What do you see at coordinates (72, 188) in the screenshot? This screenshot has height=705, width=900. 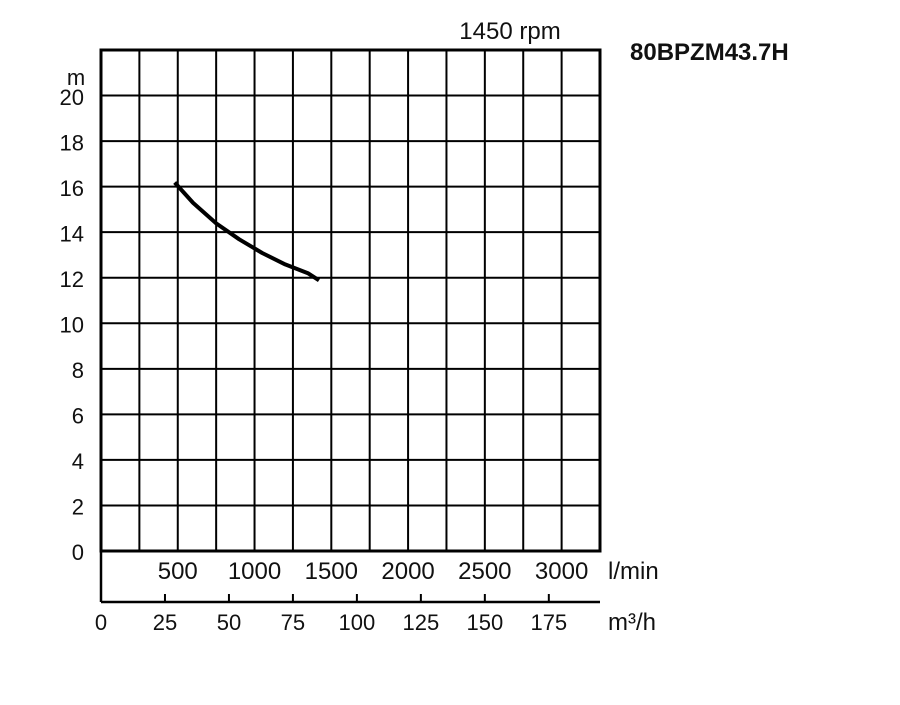 I see `y-tick-label: 16` at bounding box center [72, 188].